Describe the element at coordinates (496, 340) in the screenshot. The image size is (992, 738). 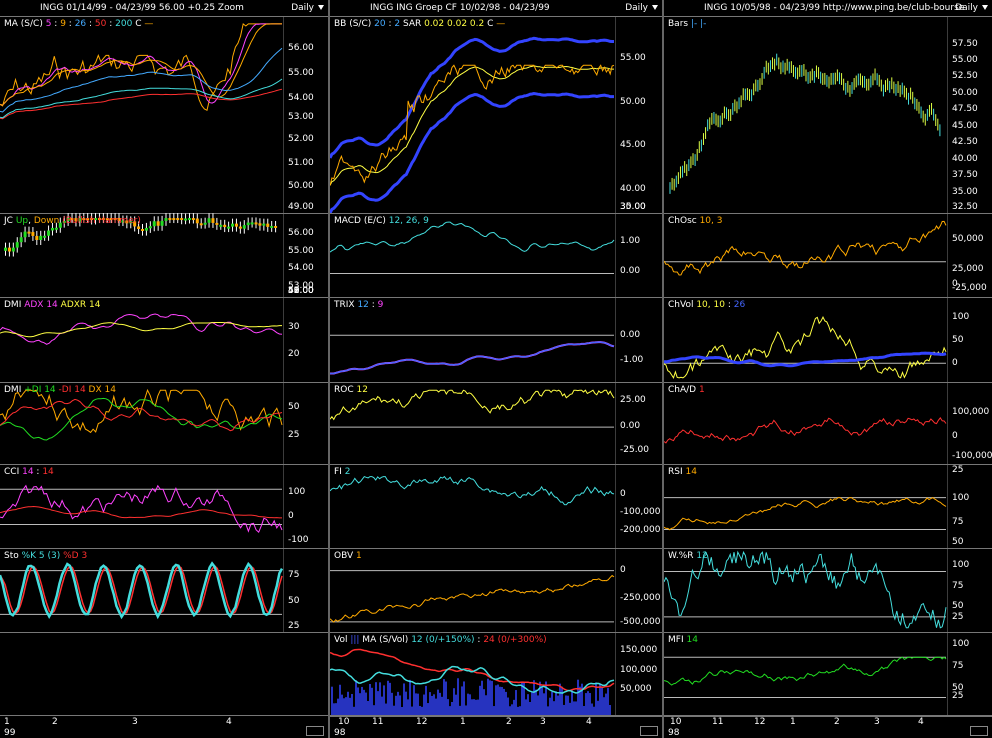
I see `indicator-pane: TRIX 12 : 9 0.00 -1.00` at that location.